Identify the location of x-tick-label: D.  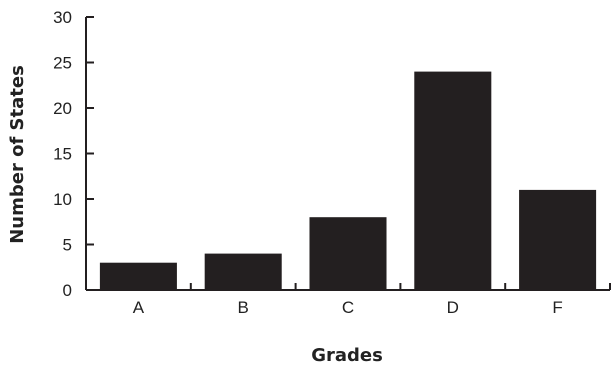
(453, 307).